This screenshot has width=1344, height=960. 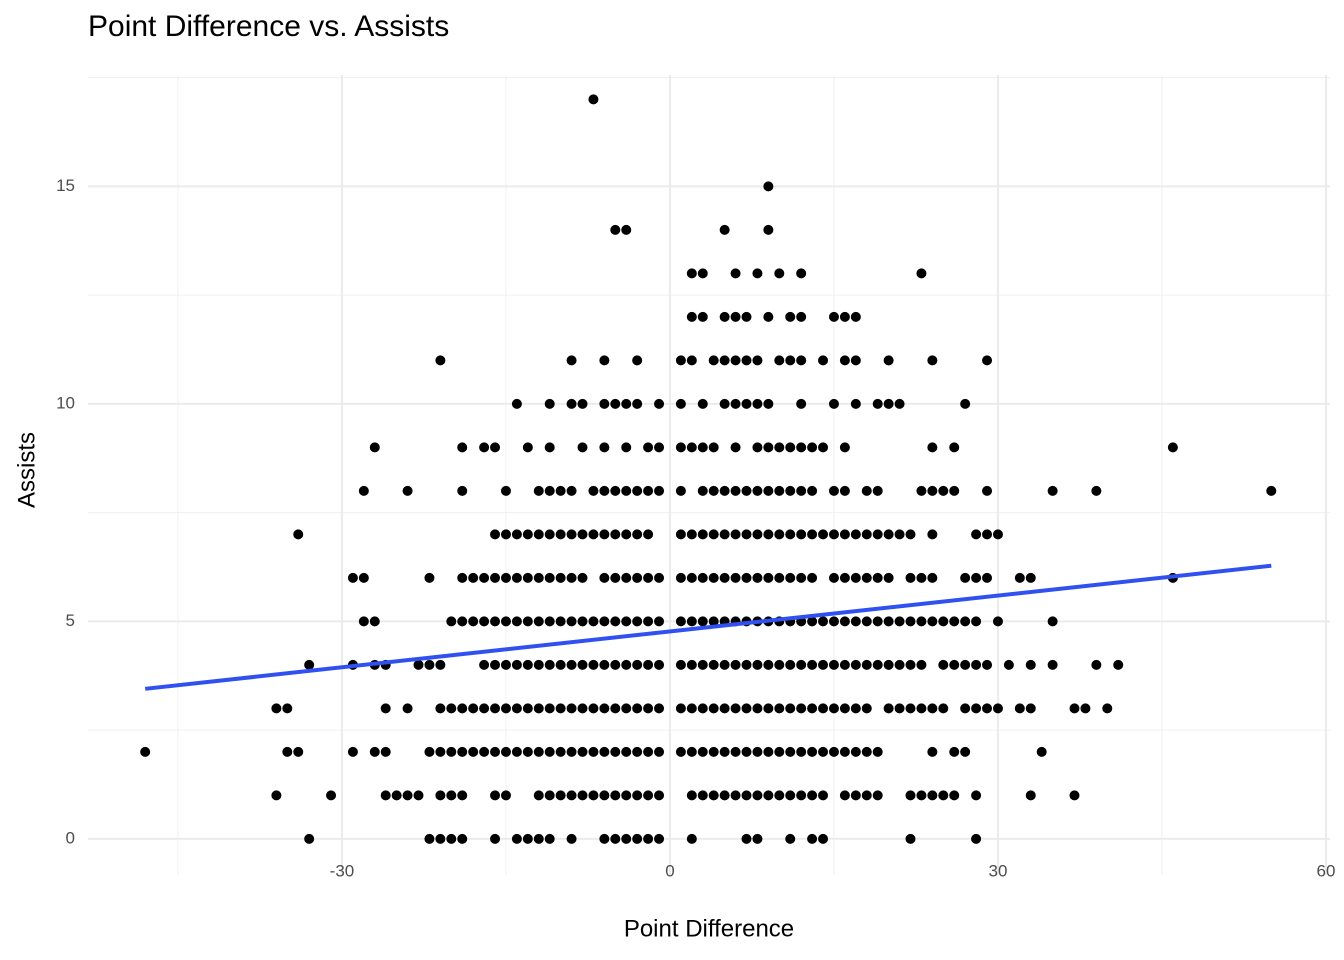 I want to click on x-tick-label: 30, so click(x=998, y=870).